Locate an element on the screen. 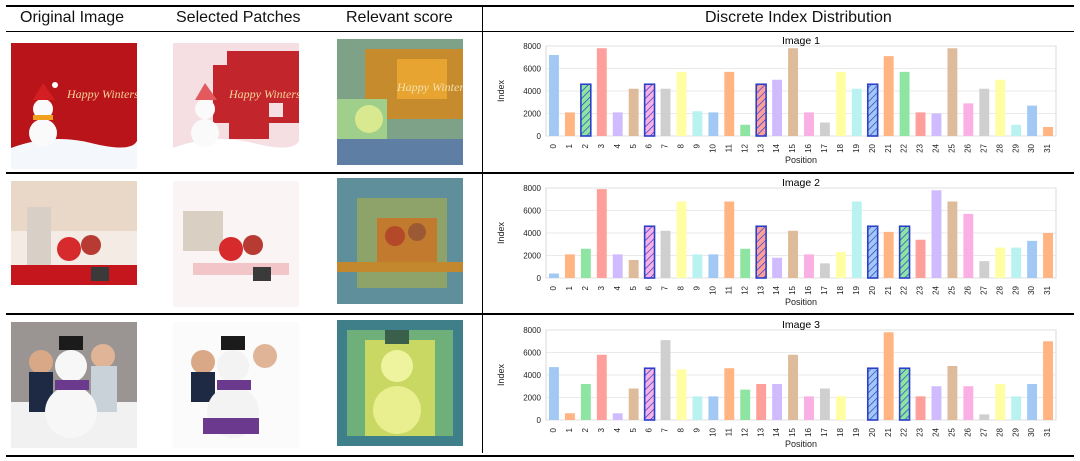 The height and width of the screenshot is (461, 1080). svg-text: Happy Winters is located at coordinates (101, 94).